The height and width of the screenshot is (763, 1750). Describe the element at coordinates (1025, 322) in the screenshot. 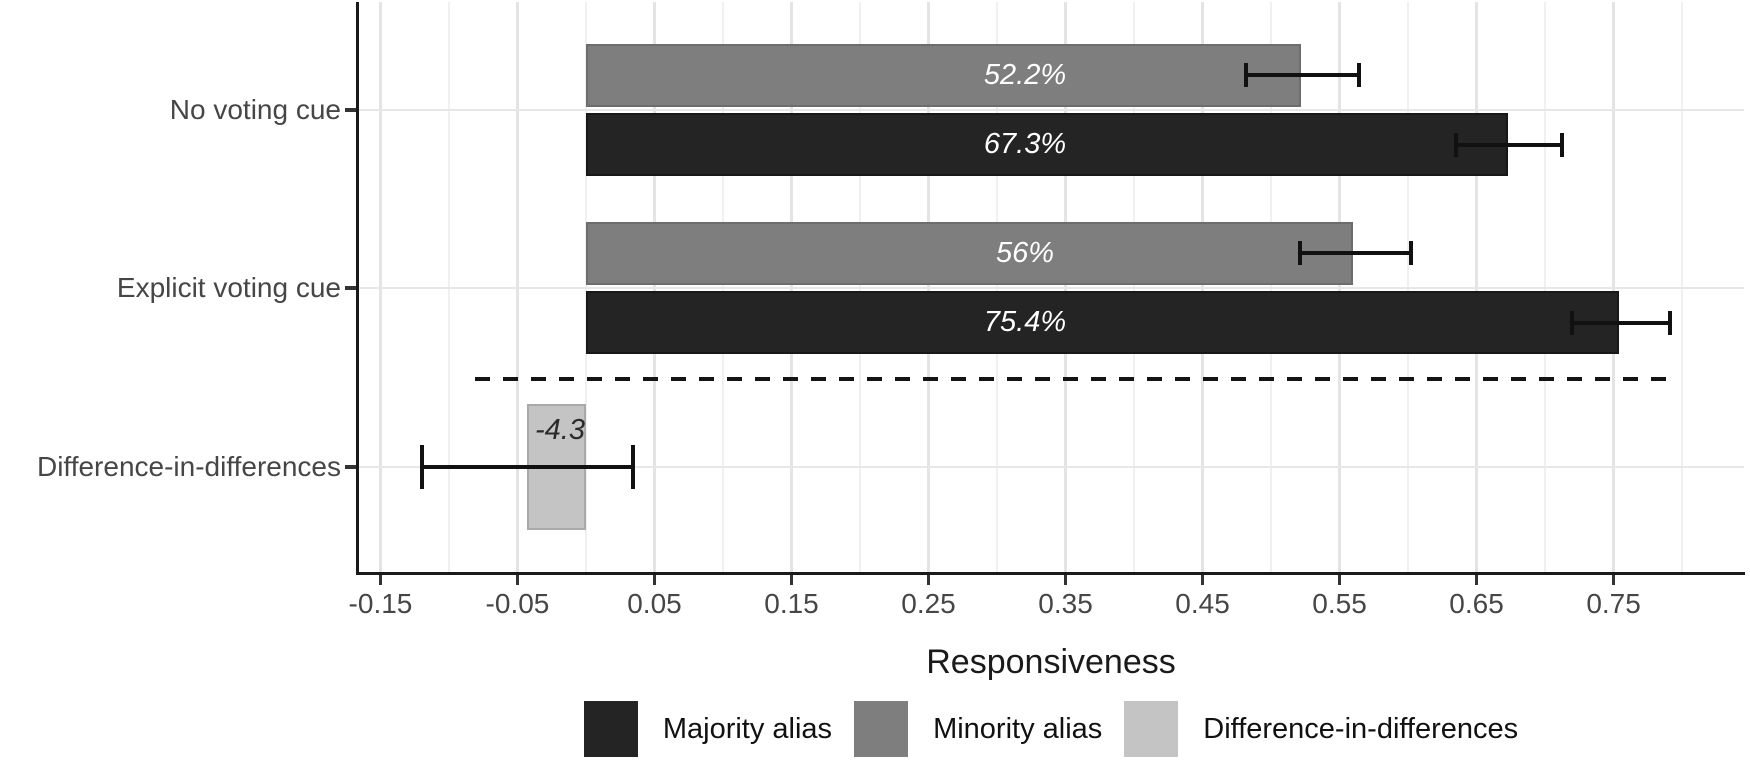

I see `bar-value-label: 75.4%` at that location.